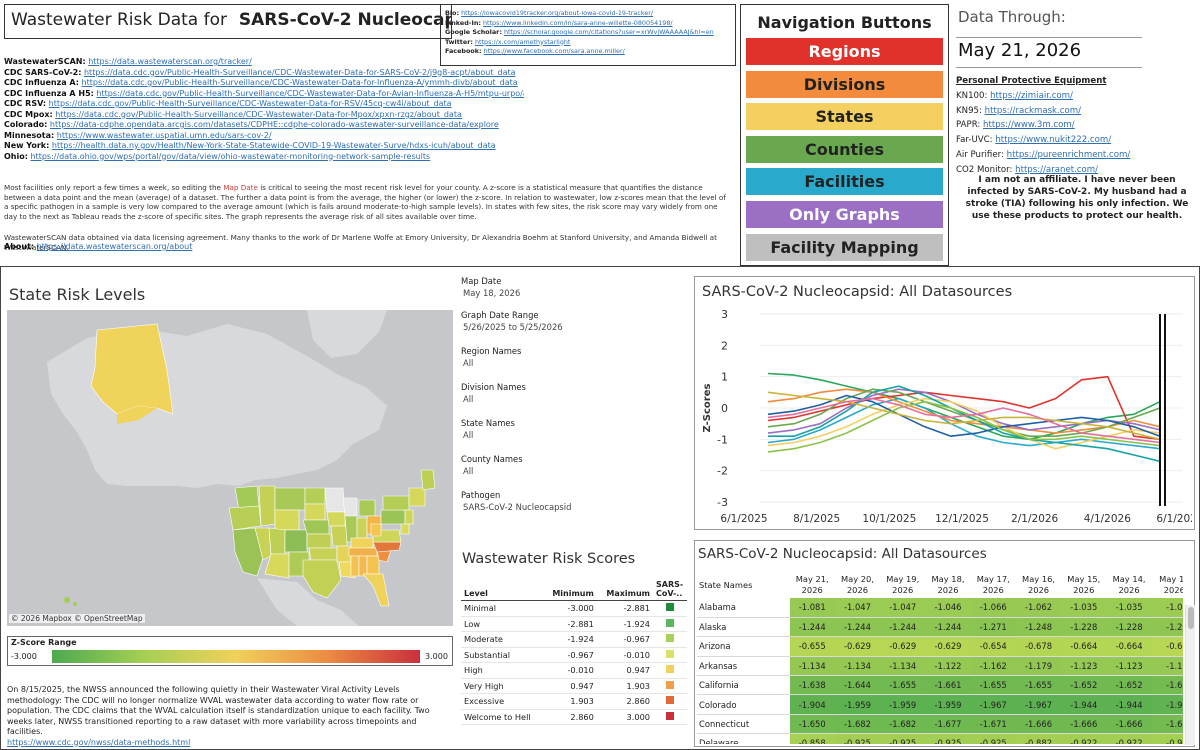 Image resolution: width=1200 pixels, height=750 pixels. I want to click on nav-button-divisions: Divisions, so click(844, 84).